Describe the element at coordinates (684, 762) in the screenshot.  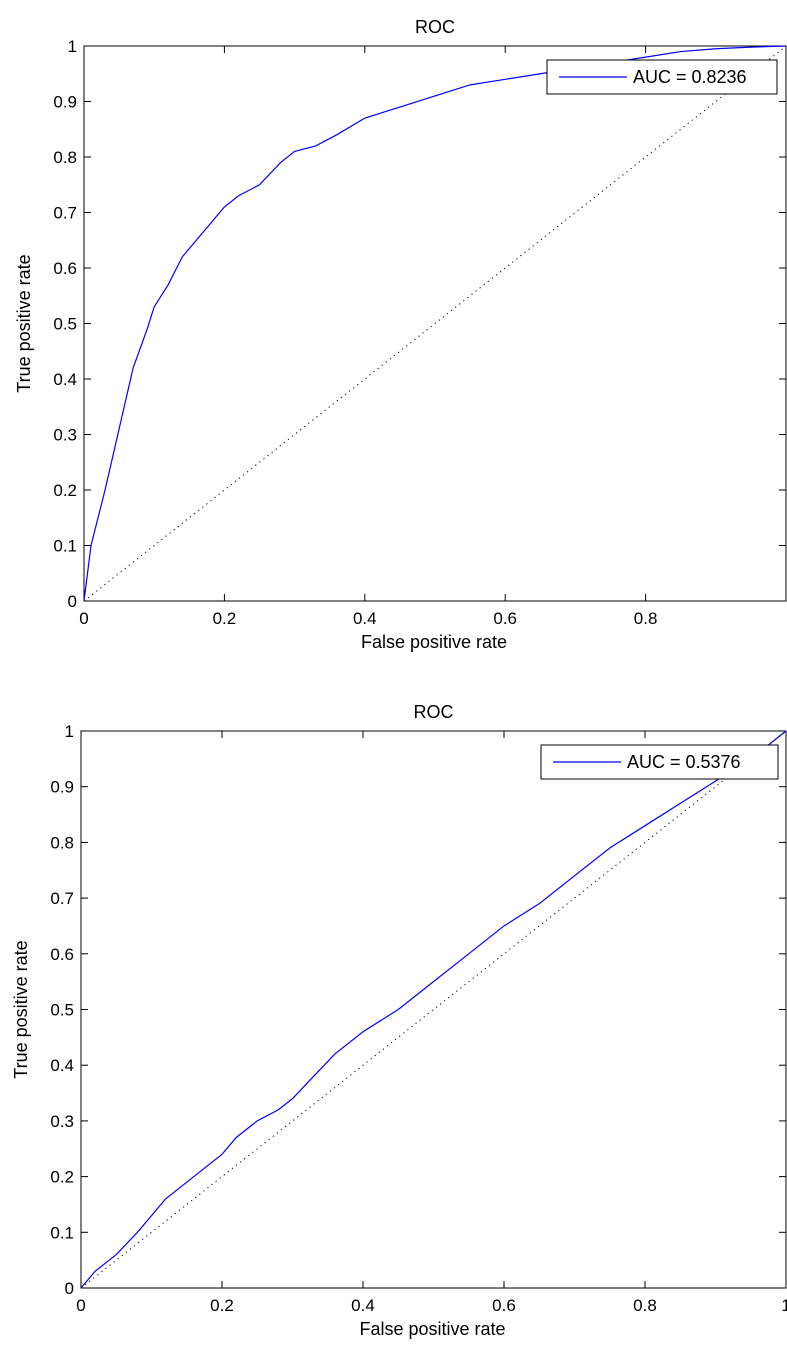
I see `legend-label: AUC = 0.5376` at that location.